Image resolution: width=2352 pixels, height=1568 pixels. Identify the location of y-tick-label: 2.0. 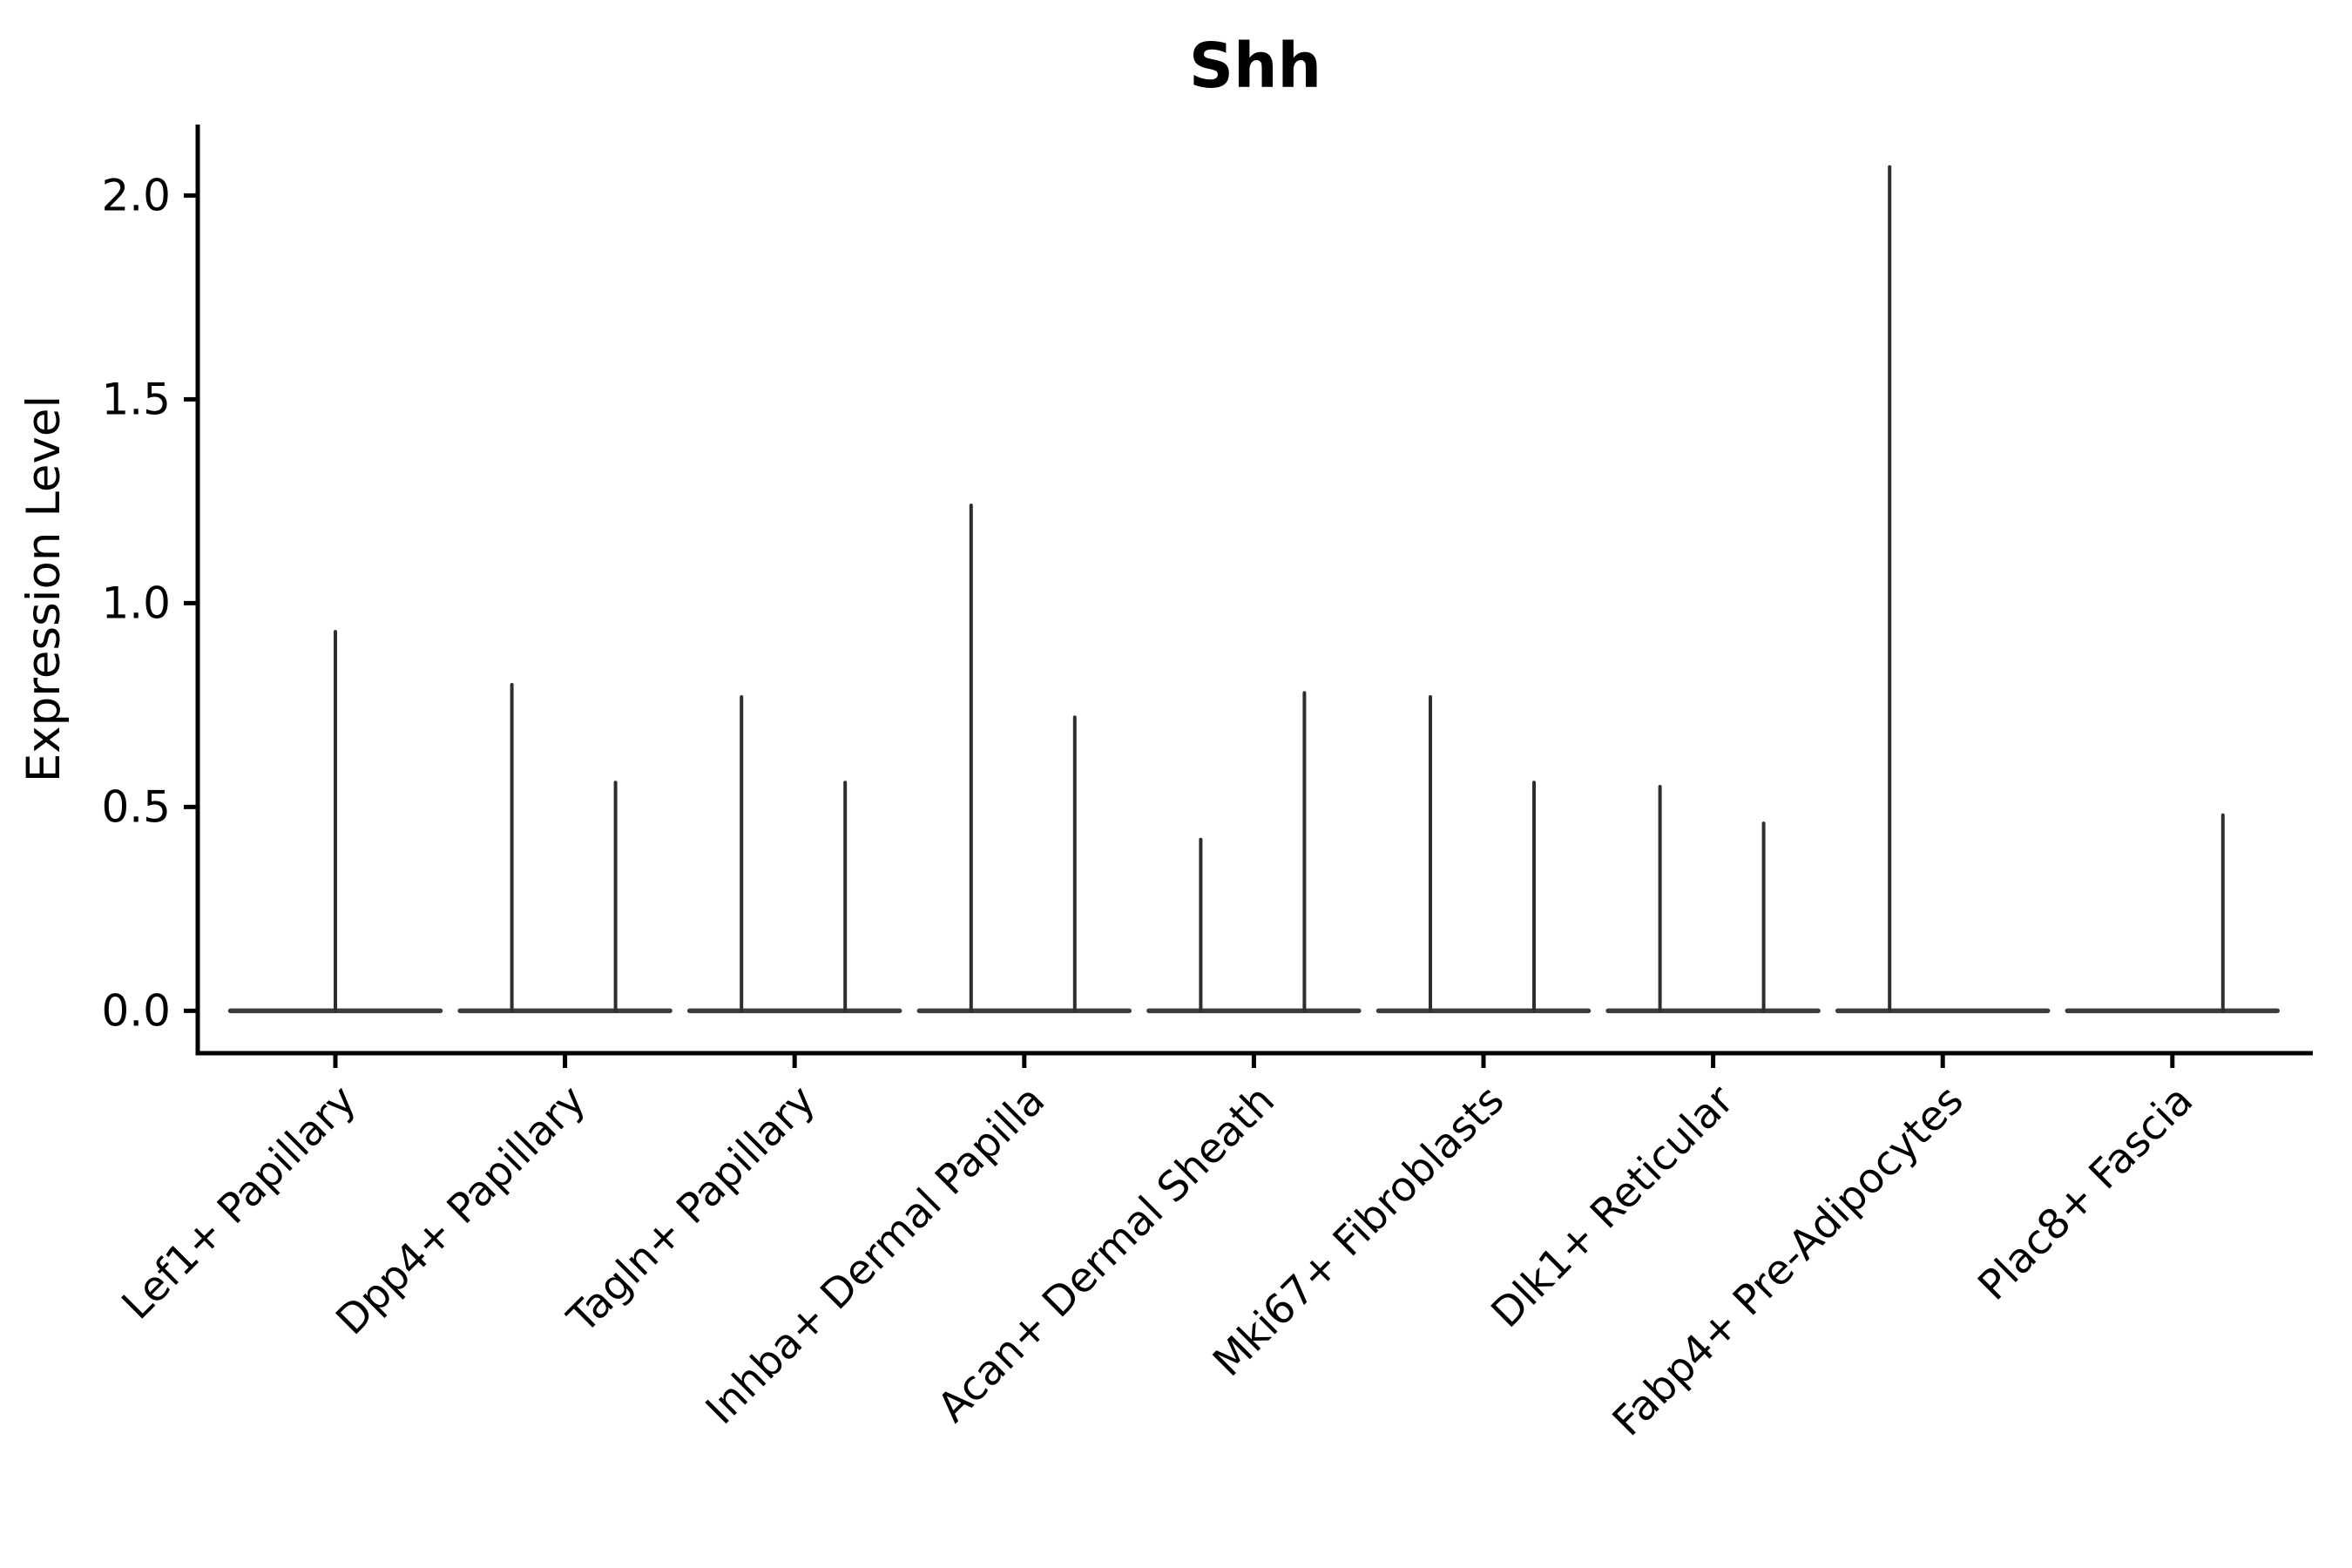
(136, 195).